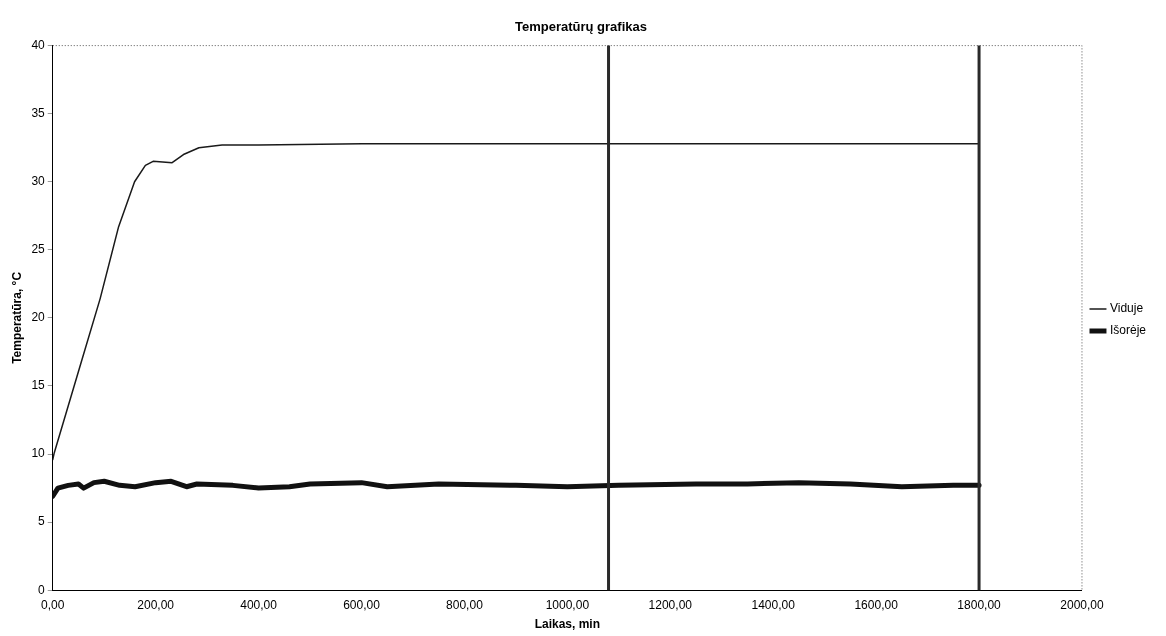 The width and height of the screenshot is (1166, 636). Describe the element at coordinates (38, 453) in the screenshot. I see `y-tick-label: 10` at that location.